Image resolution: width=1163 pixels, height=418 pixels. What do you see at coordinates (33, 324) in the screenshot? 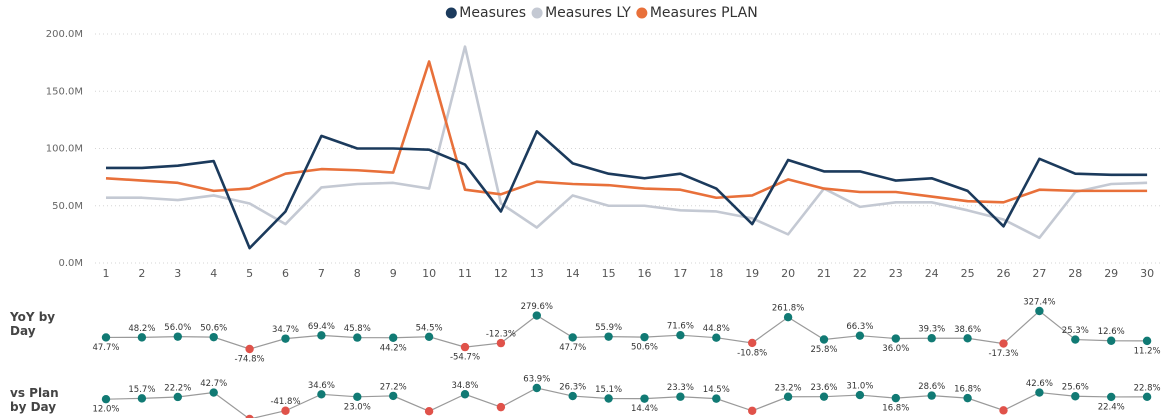
I see `row-label: YoY by Day` at bounding box center [33, 324].